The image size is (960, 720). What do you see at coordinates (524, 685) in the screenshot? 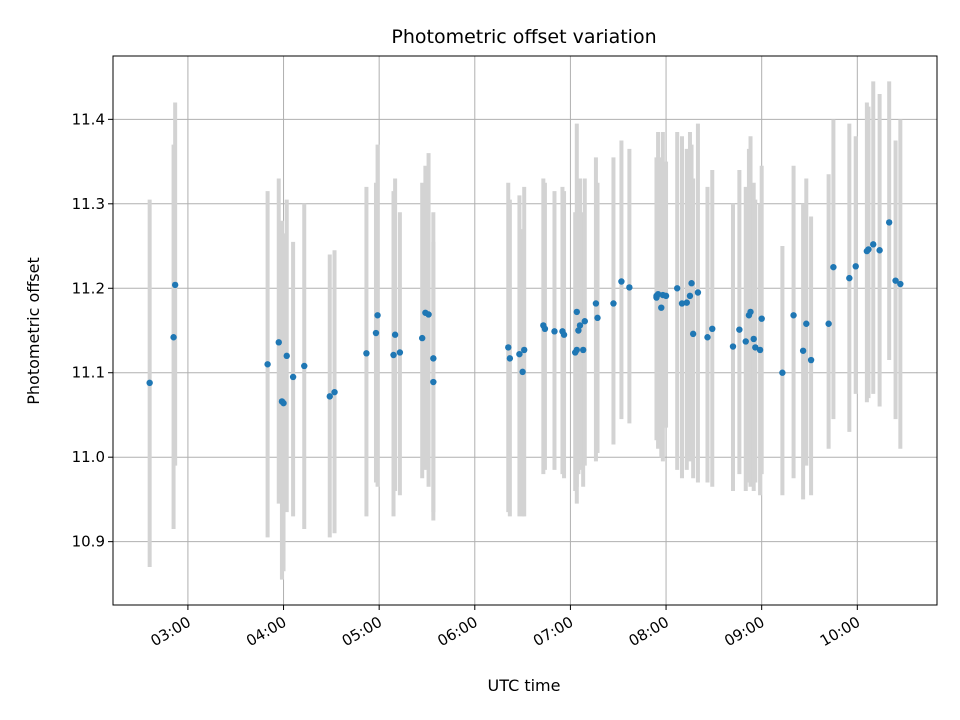
I see `x-axis-label: UTC time` at bounding box center [524, 685].